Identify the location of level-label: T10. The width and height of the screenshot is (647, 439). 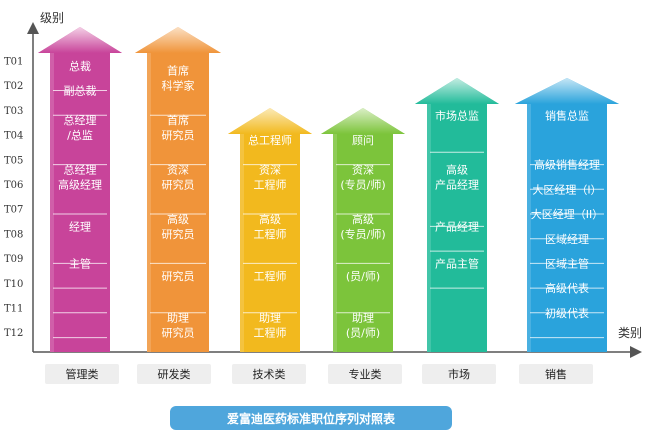
(13, 284).